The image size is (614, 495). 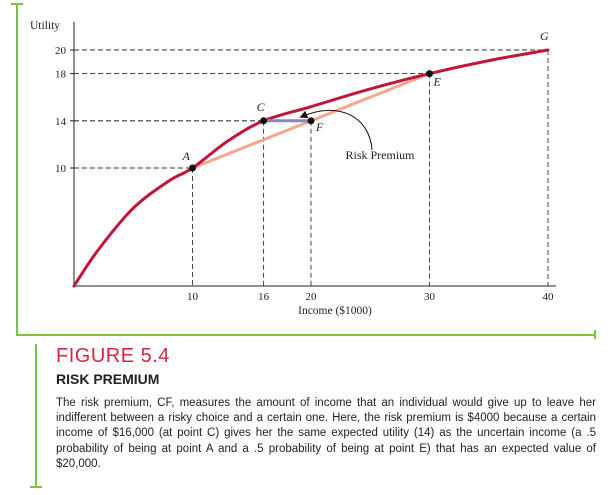 What do you see at coordinates (108, 379) in the screenshot?
I see `figure-title: RISK PREMIUM` at bounding box center [108, 379].